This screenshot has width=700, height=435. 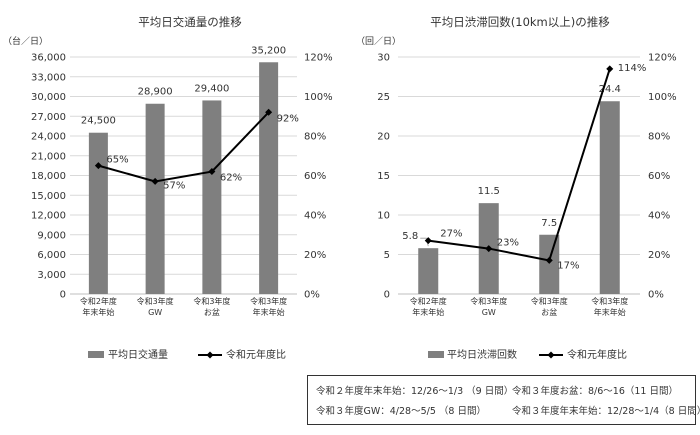 What do you see at coordinates (383, 137) in the screenshot?
I see `y-tick-label: 20` at bounding box center [383, 137].